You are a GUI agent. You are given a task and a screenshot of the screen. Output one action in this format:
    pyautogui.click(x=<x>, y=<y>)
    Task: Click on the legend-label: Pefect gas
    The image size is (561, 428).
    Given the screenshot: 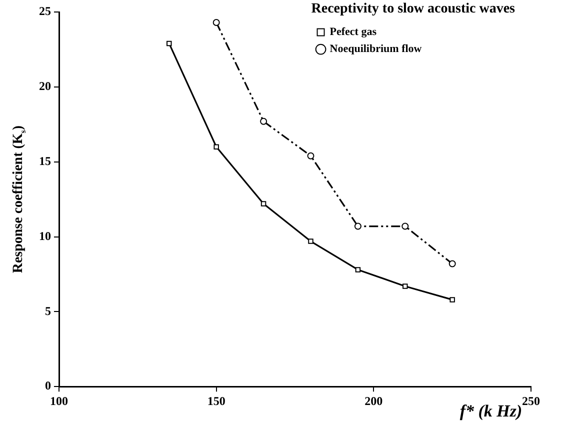 What is the action you would take?
    pyautogui.click(x=354, y=32)
    